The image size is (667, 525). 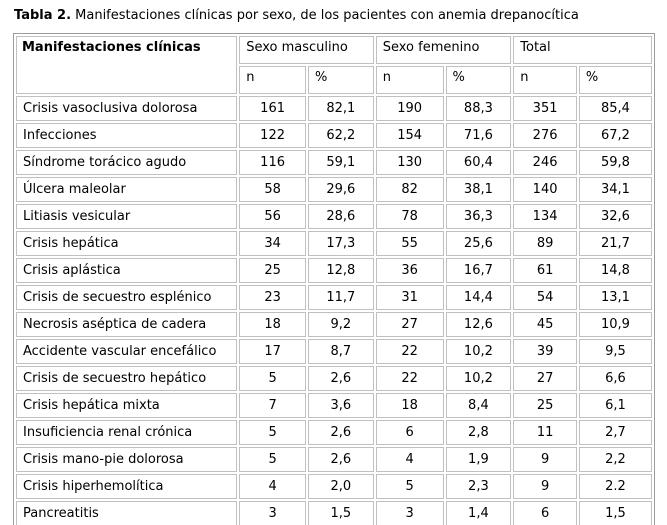 What do you see at coordinates (478, 135) in the screenshot?
I see `row-value: 71,6` at bounding box center [478, 135].